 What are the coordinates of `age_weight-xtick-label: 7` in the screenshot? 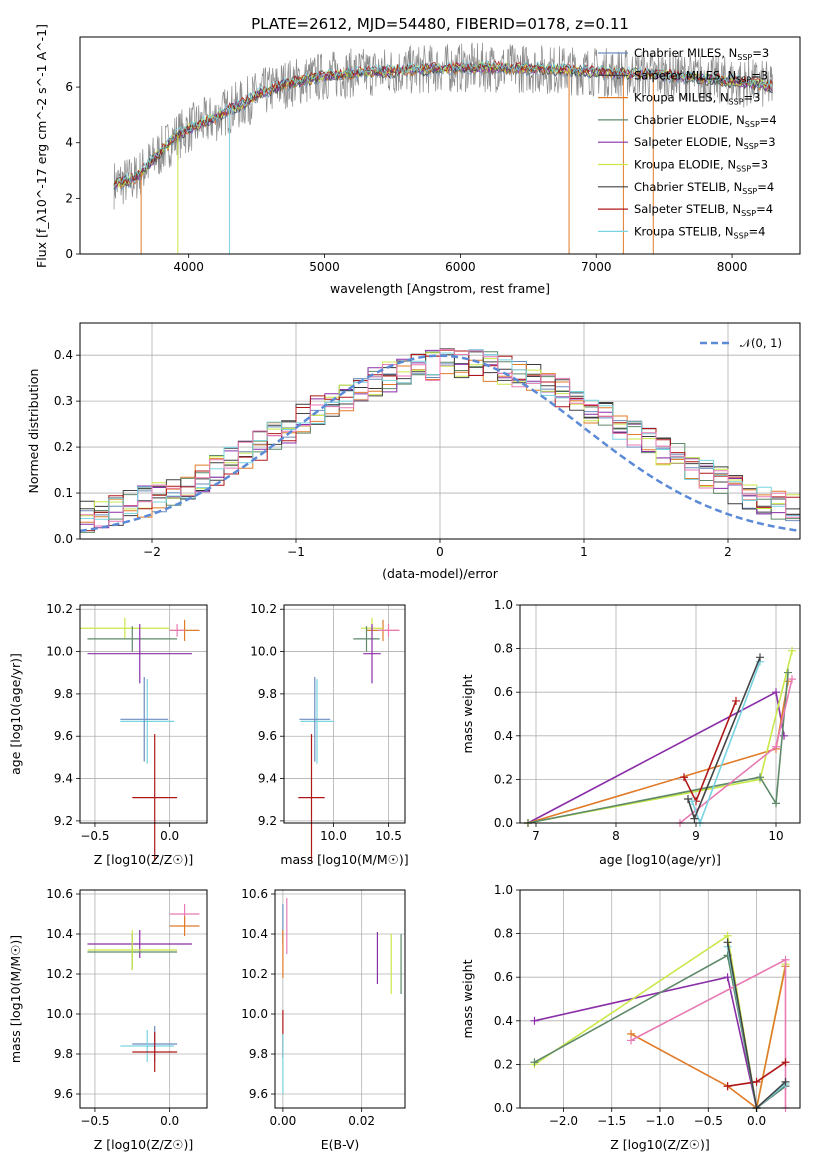 It's located at (536, 836).